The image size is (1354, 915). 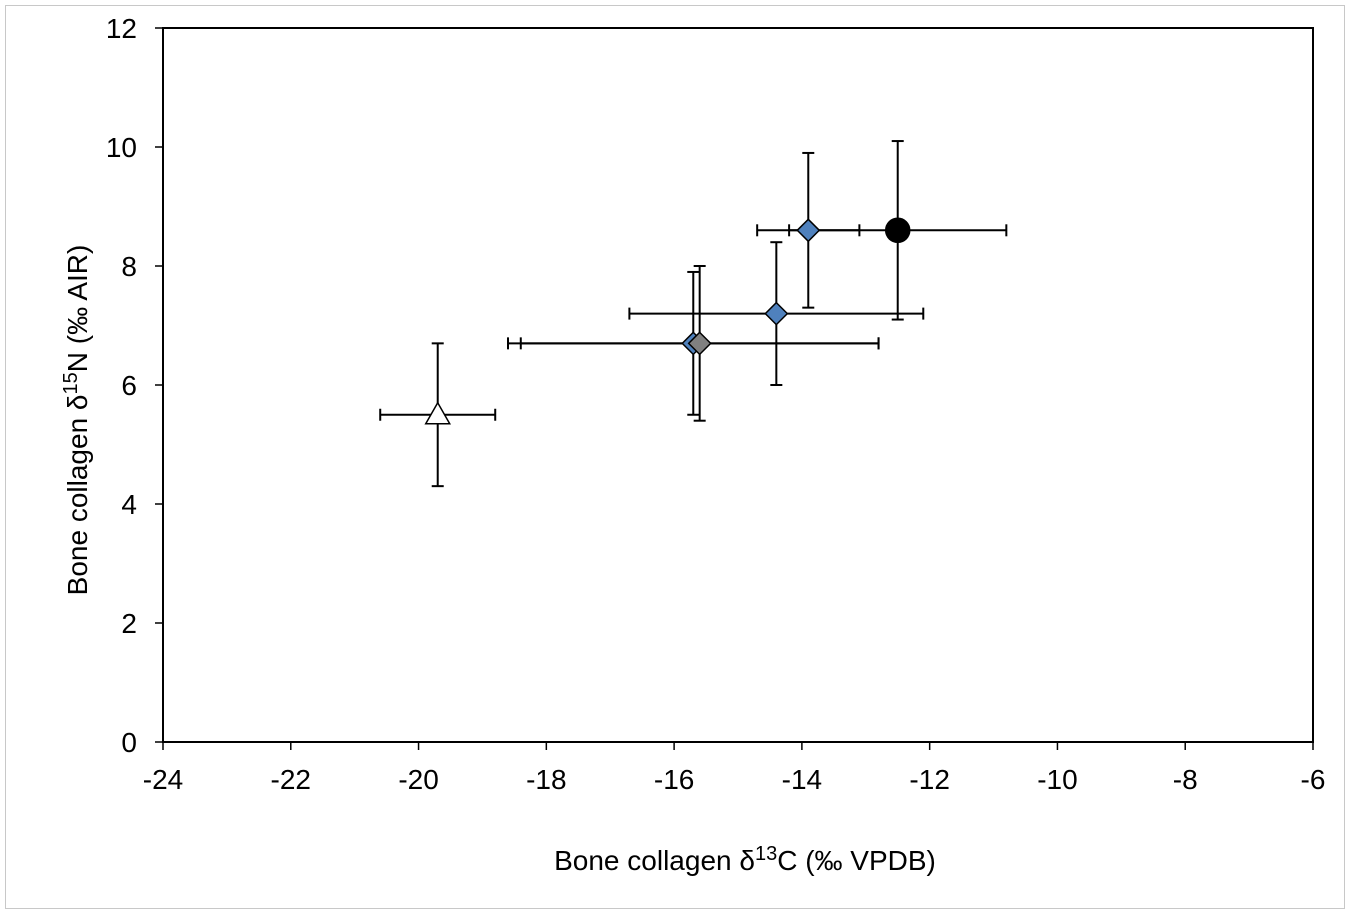 What do you see at coordinates (129, 504) in the screenshot?
I see `y-tick-label: 4` at bounding box center [129, 504].